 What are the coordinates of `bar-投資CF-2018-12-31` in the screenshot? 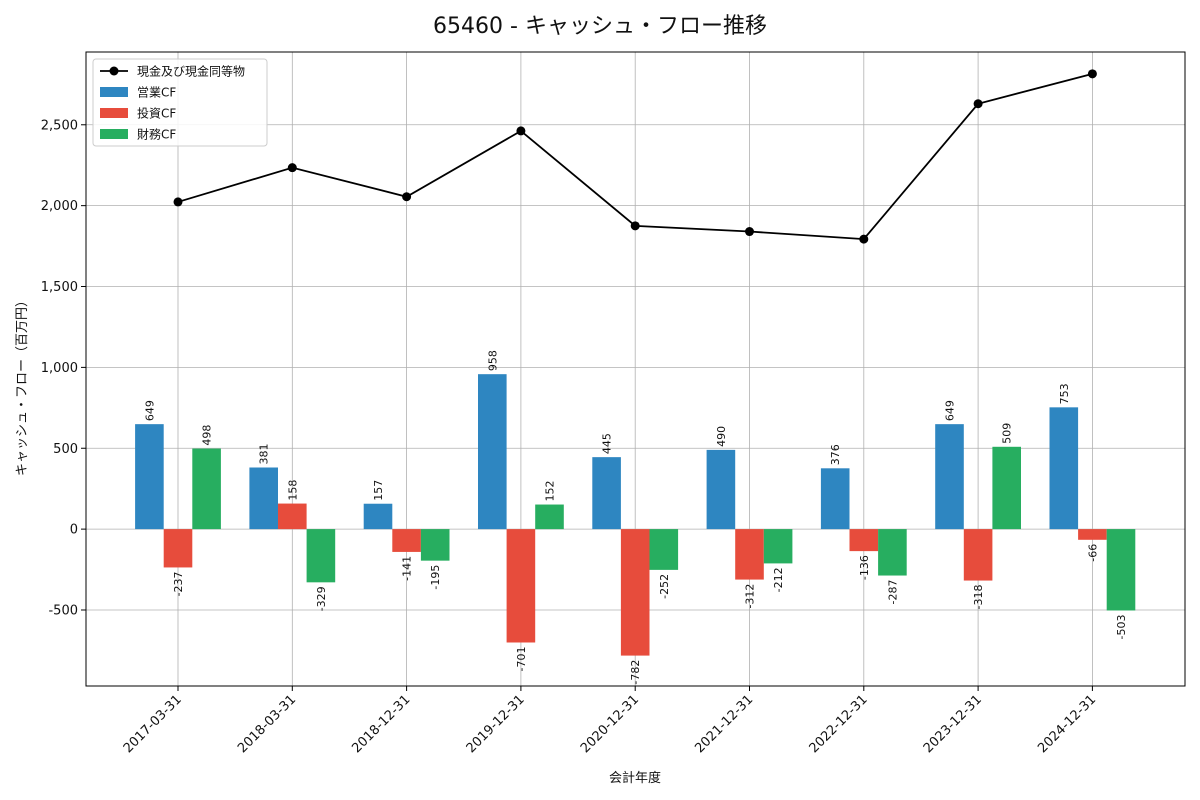 It's located at (406, 540).